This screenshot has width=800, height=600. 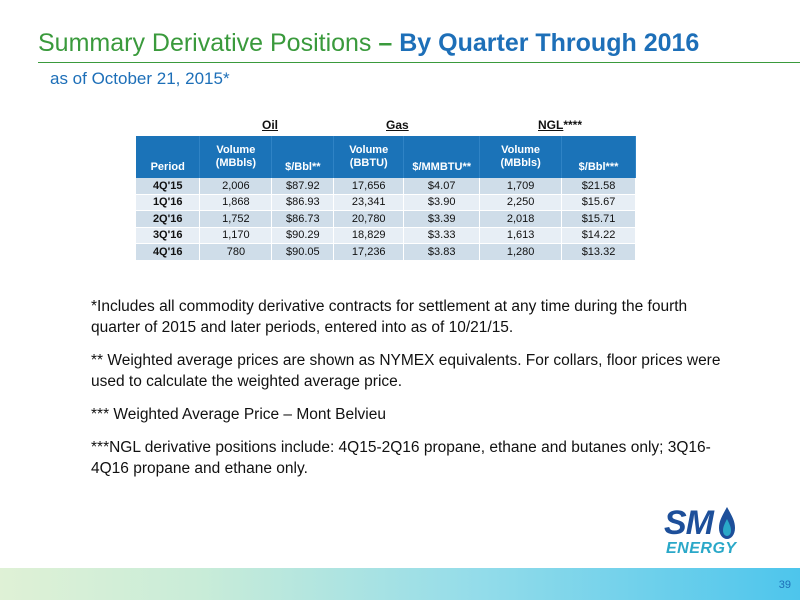 What do you see at coordinates (442, 252) in the screenshot?
I see `table-cell: $3.83` at bounding box center [442, 252].